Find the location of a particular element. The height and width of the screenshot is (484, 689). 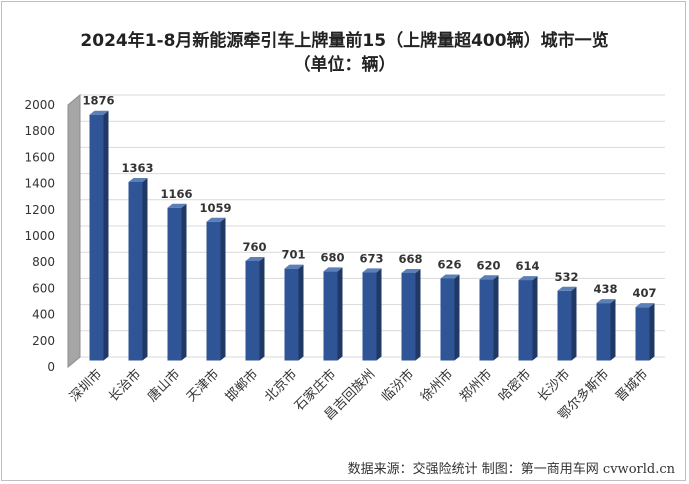

data-label: 1059 is located at coordinates (215, 208).